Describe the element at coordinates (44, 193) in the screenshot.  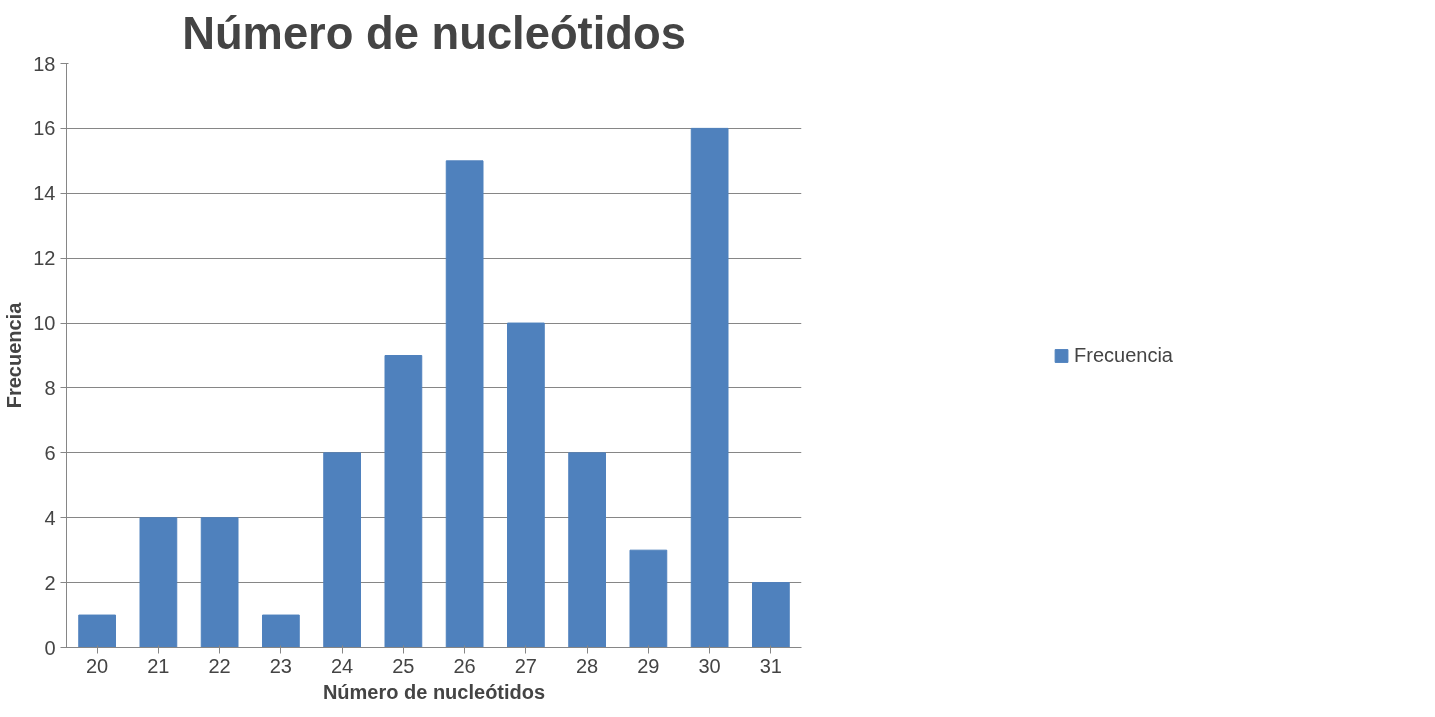
I see `y-tick-label: 14` at that location.